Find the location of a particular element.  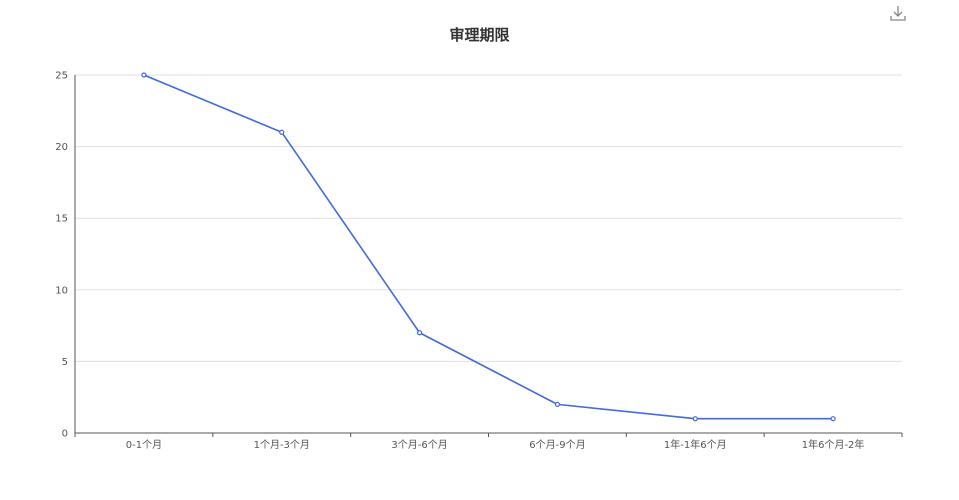

chart-title: 审理期限 is located at coordinates (479, 35).